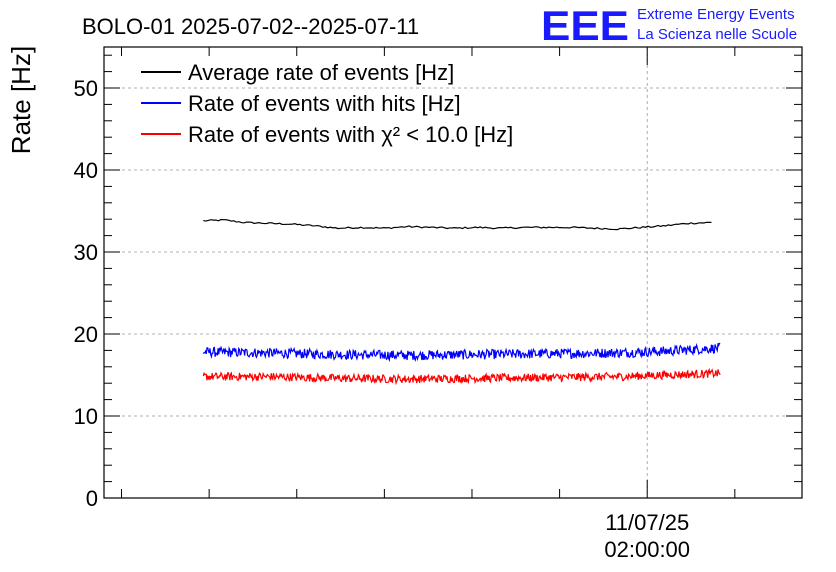 This screenshot has height=572, width=836. What do you see at coordinates (86, 252) in the screenshot?
I see `y-tick-label: 30` at bounding box center [86, 252].